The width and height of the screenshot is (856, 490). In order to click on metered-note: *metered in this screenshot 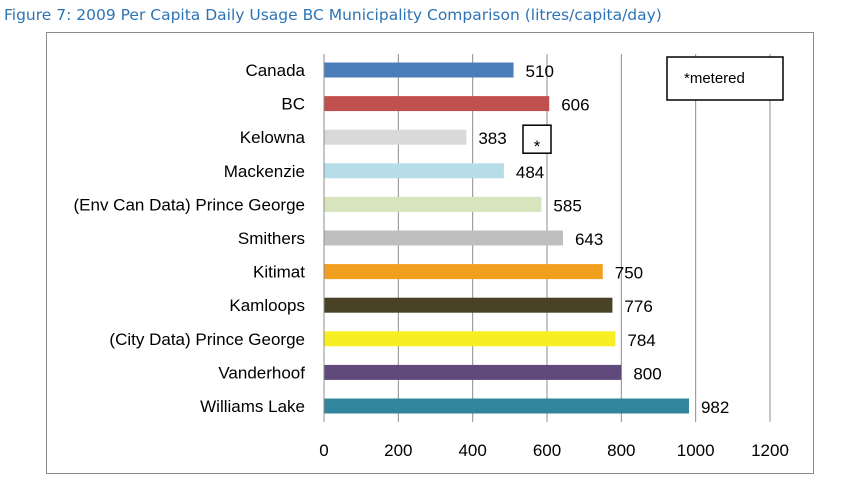, I will do `click(714, 78)`.